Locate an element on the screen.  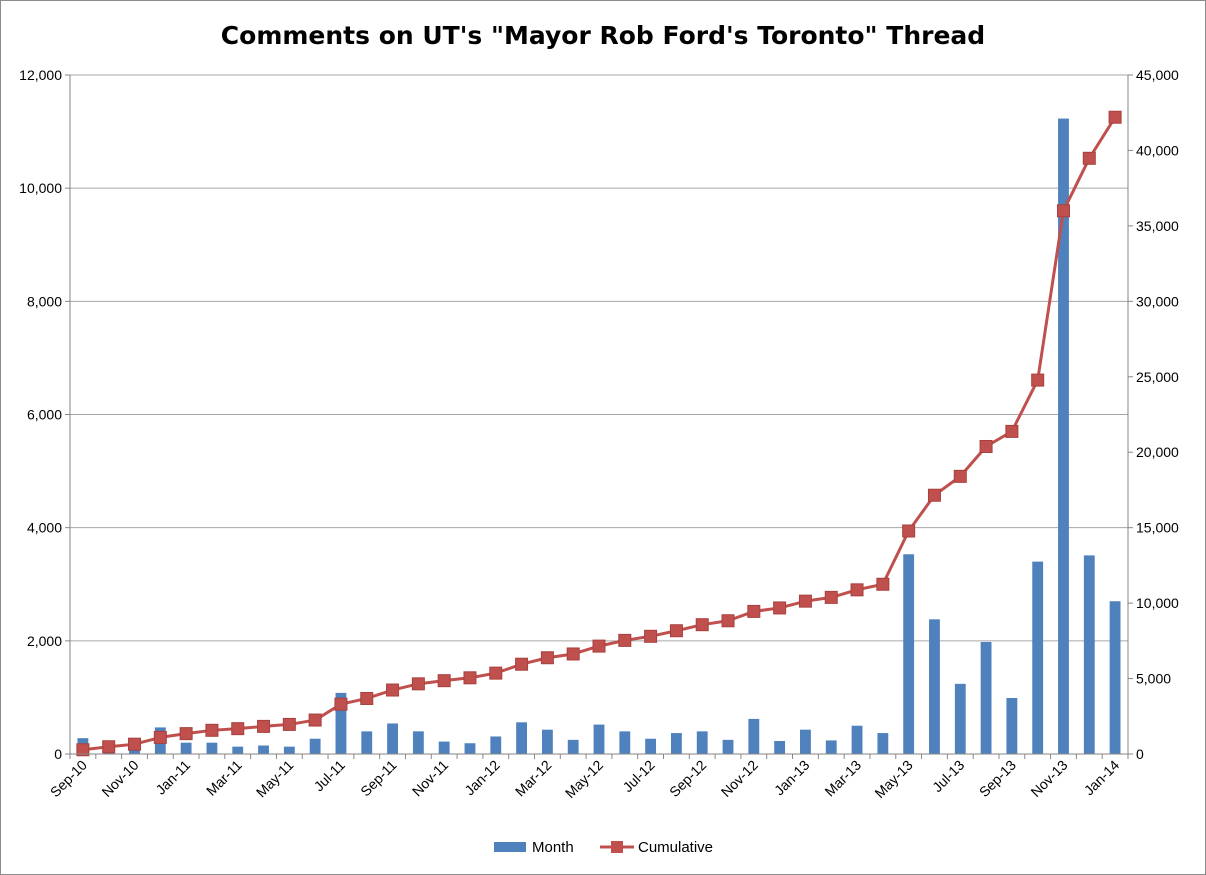
left-tick-label: 0 is located at coordinates (58, 754).